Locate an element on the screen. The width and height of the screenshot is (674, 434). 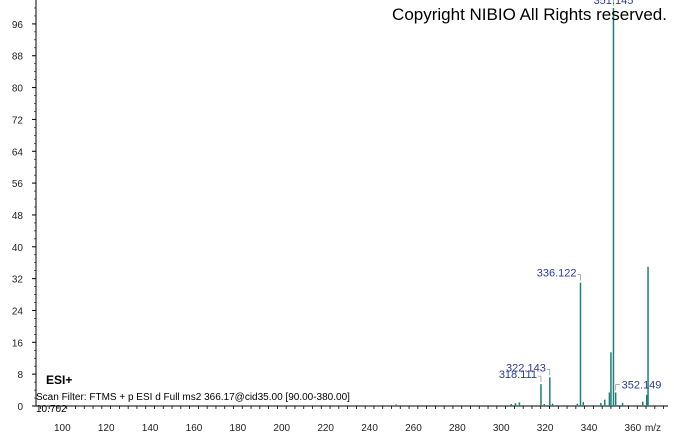
x-tick-label: 160 is located at coordinates (194, 428).